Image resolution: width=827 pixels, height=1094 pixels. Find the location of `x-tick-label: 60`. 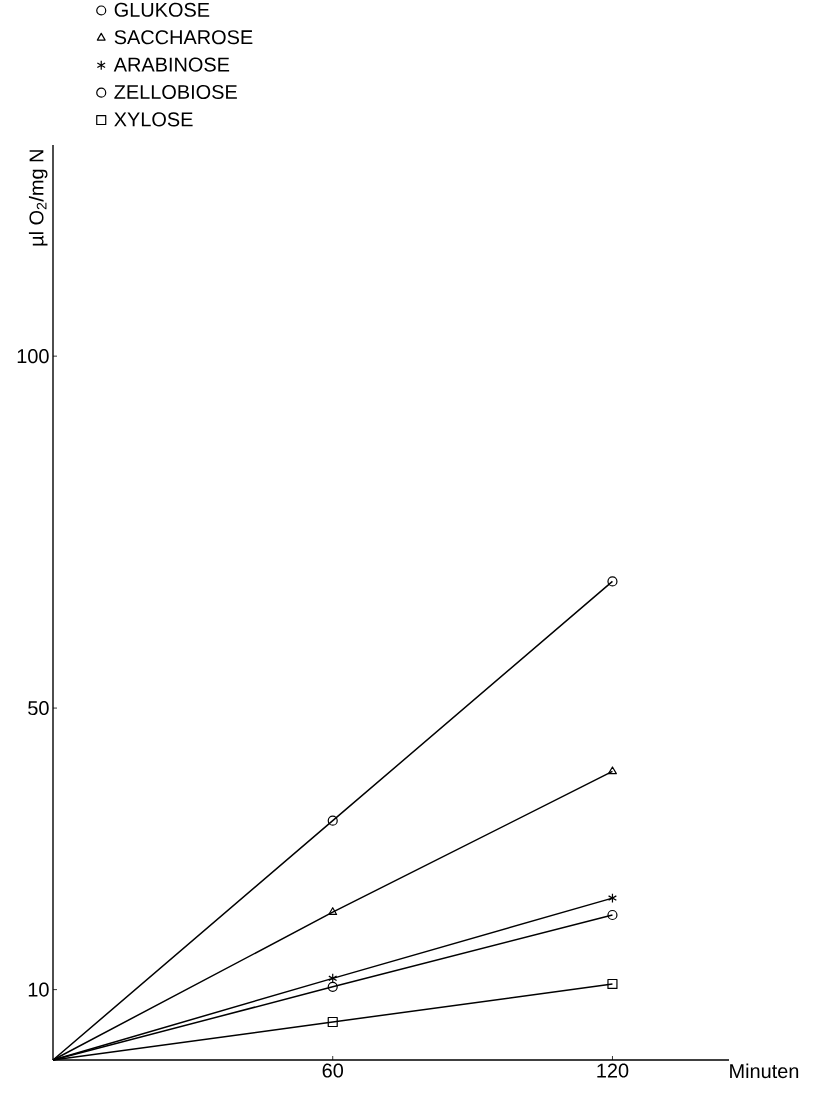

x-tick-label: 60 is located at coordinates (333, 1070).